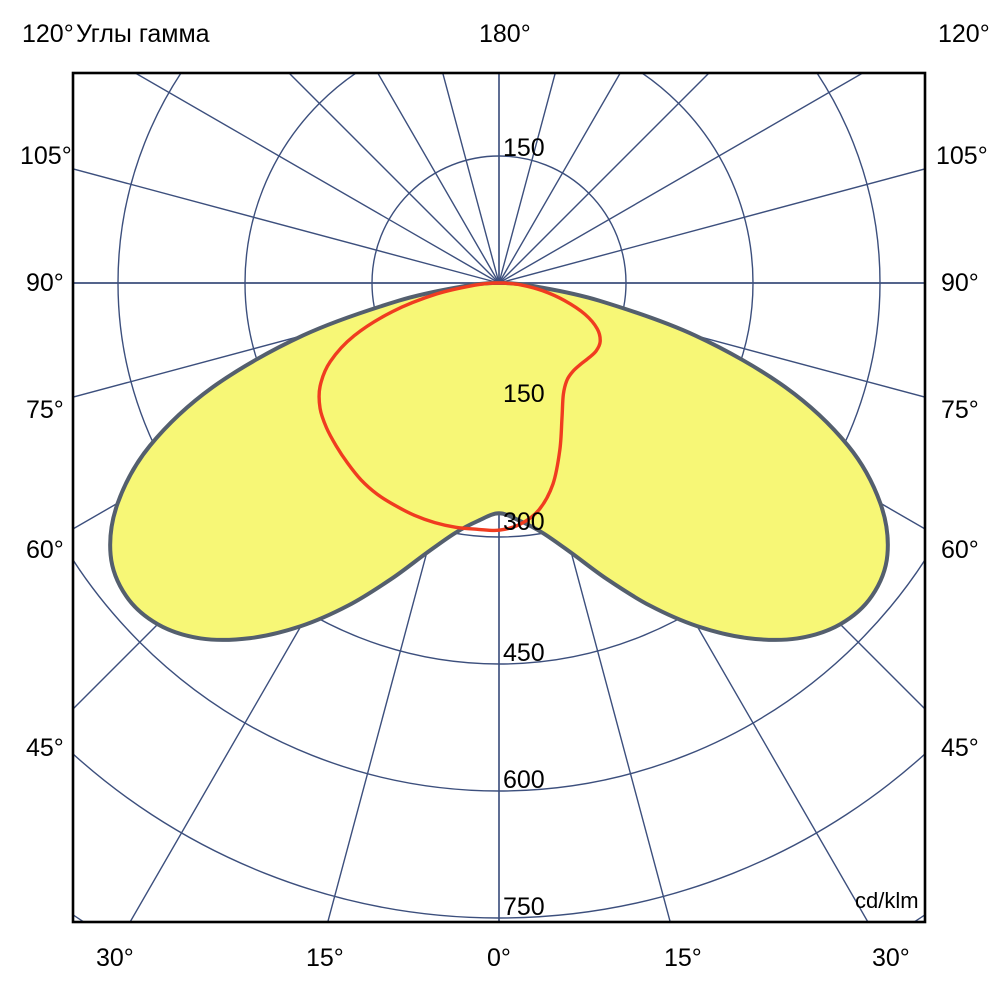  Describe the element at coordinates (960, 550) in the screenshot. I see `right-angle-label-60: 60°` at that location.